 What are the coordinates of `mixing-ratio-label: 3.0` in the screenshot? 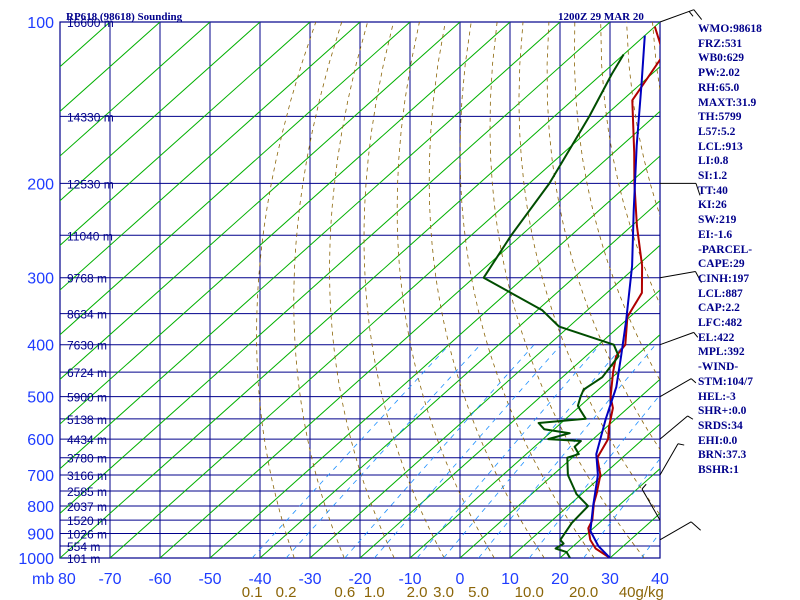 It's located at (443, 592).